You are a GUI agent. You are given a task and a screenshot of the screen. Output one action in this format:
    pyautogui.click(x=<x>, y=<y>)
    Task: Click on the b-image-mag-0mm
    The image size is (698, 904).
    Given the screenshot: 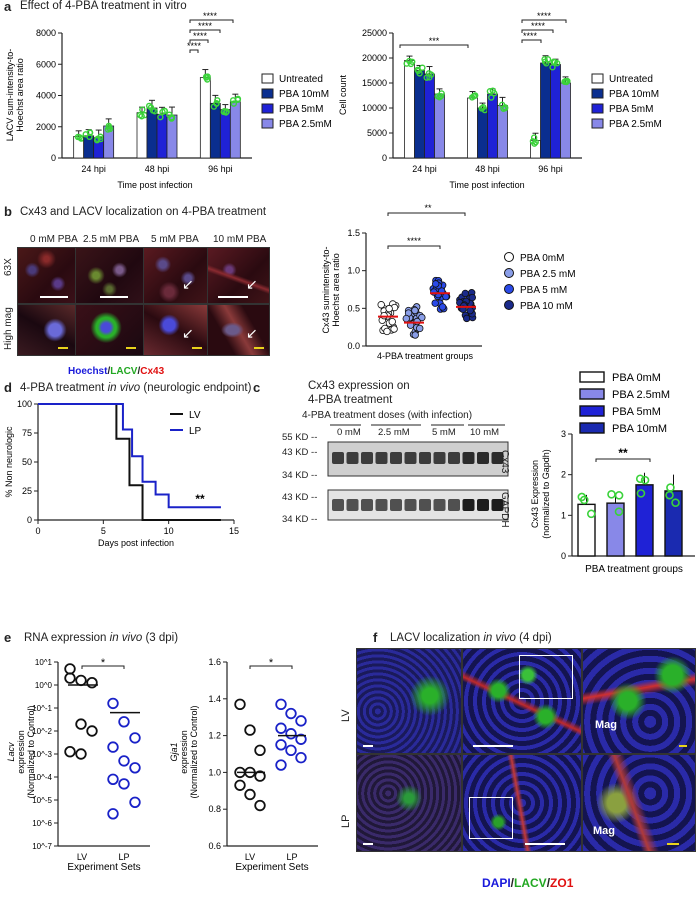 What is the action you would take?
    pyautogui.click(x=46, y=330)
    